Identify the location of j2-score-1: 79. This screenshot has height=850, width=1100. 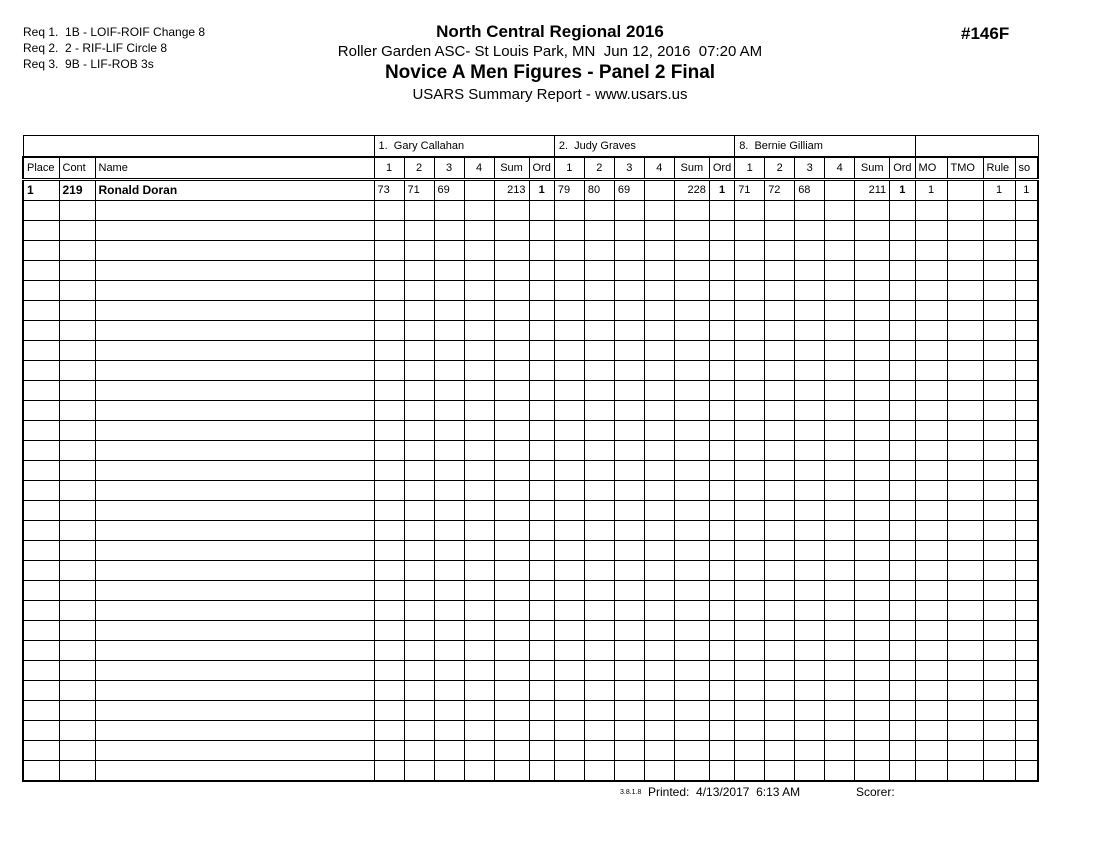
(569, 190).